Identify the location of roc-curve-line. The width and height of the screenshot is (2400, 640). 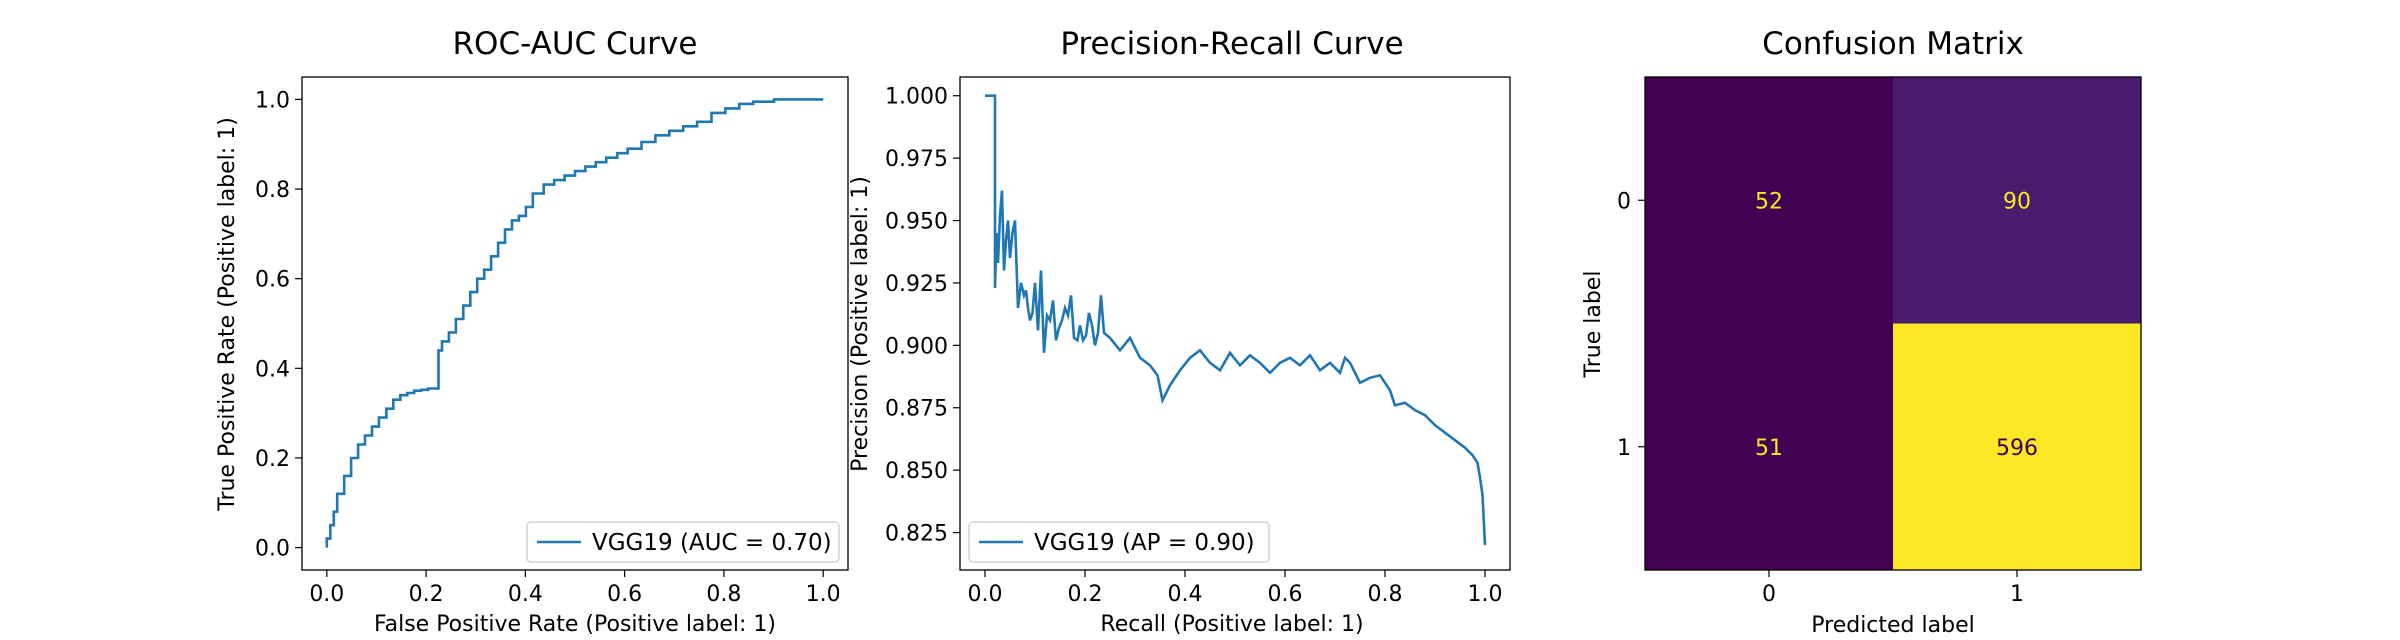
(574, 323).